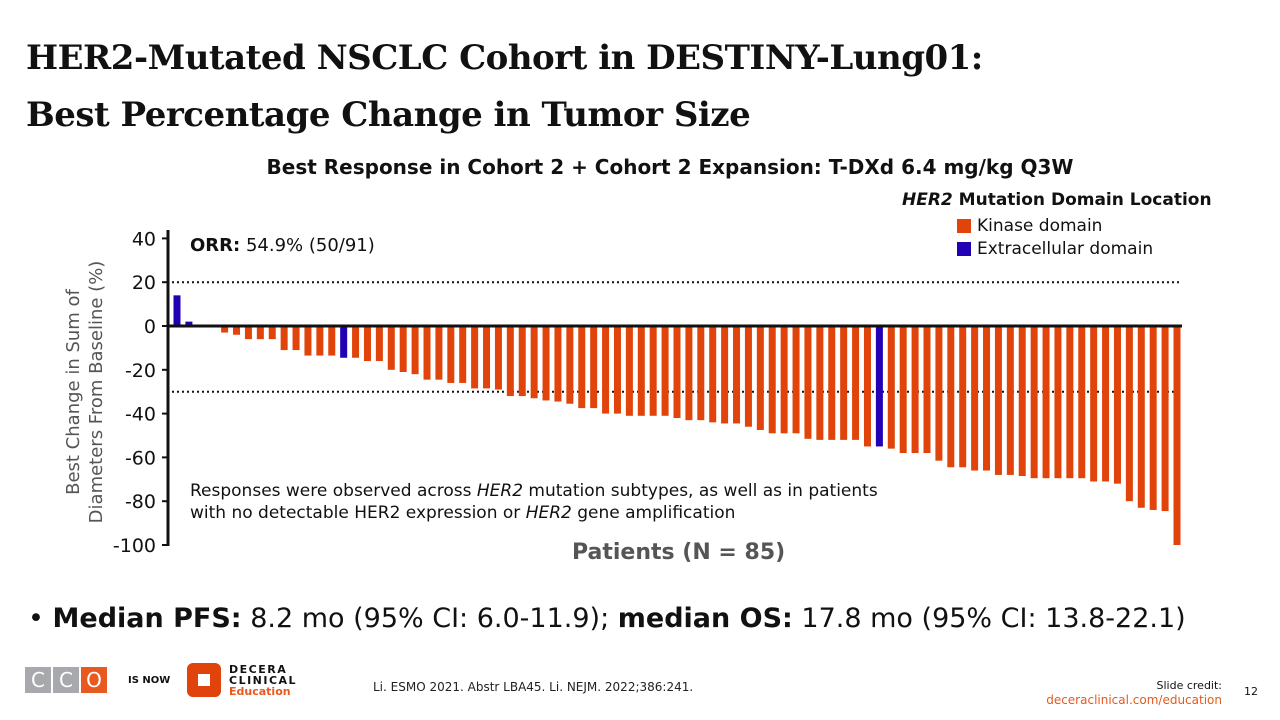 The image size is (1280, 720). Describe the element at coordinates (258, 669) in the screenshot. I see `decera-word: DECERA` at that location.